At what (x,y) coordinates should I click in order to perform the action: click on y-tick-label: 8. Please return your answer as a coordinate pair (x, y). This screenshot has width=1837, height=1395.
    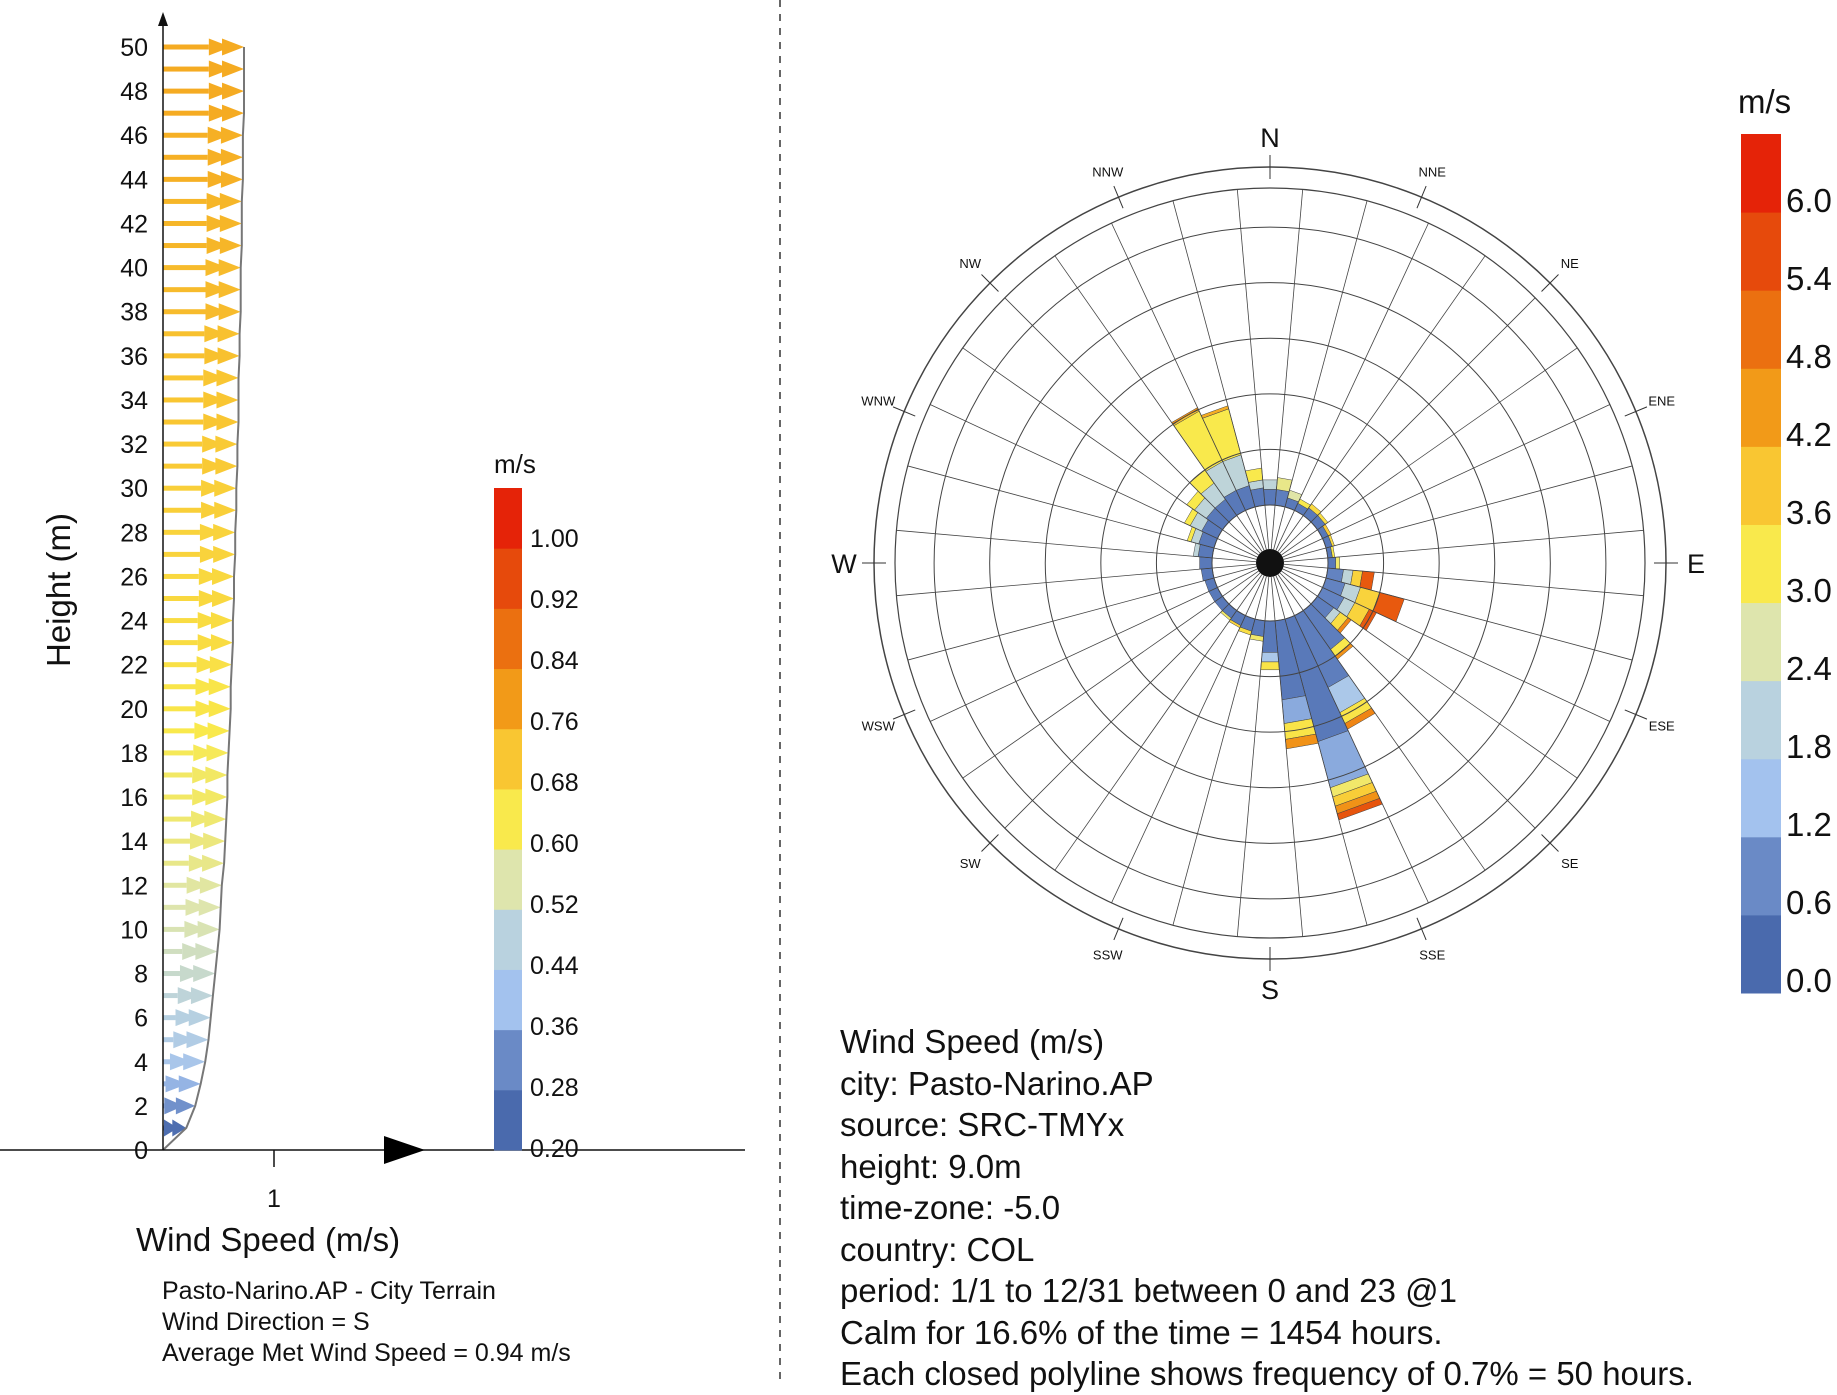
    Looking at the image, I should click on (141, 975).